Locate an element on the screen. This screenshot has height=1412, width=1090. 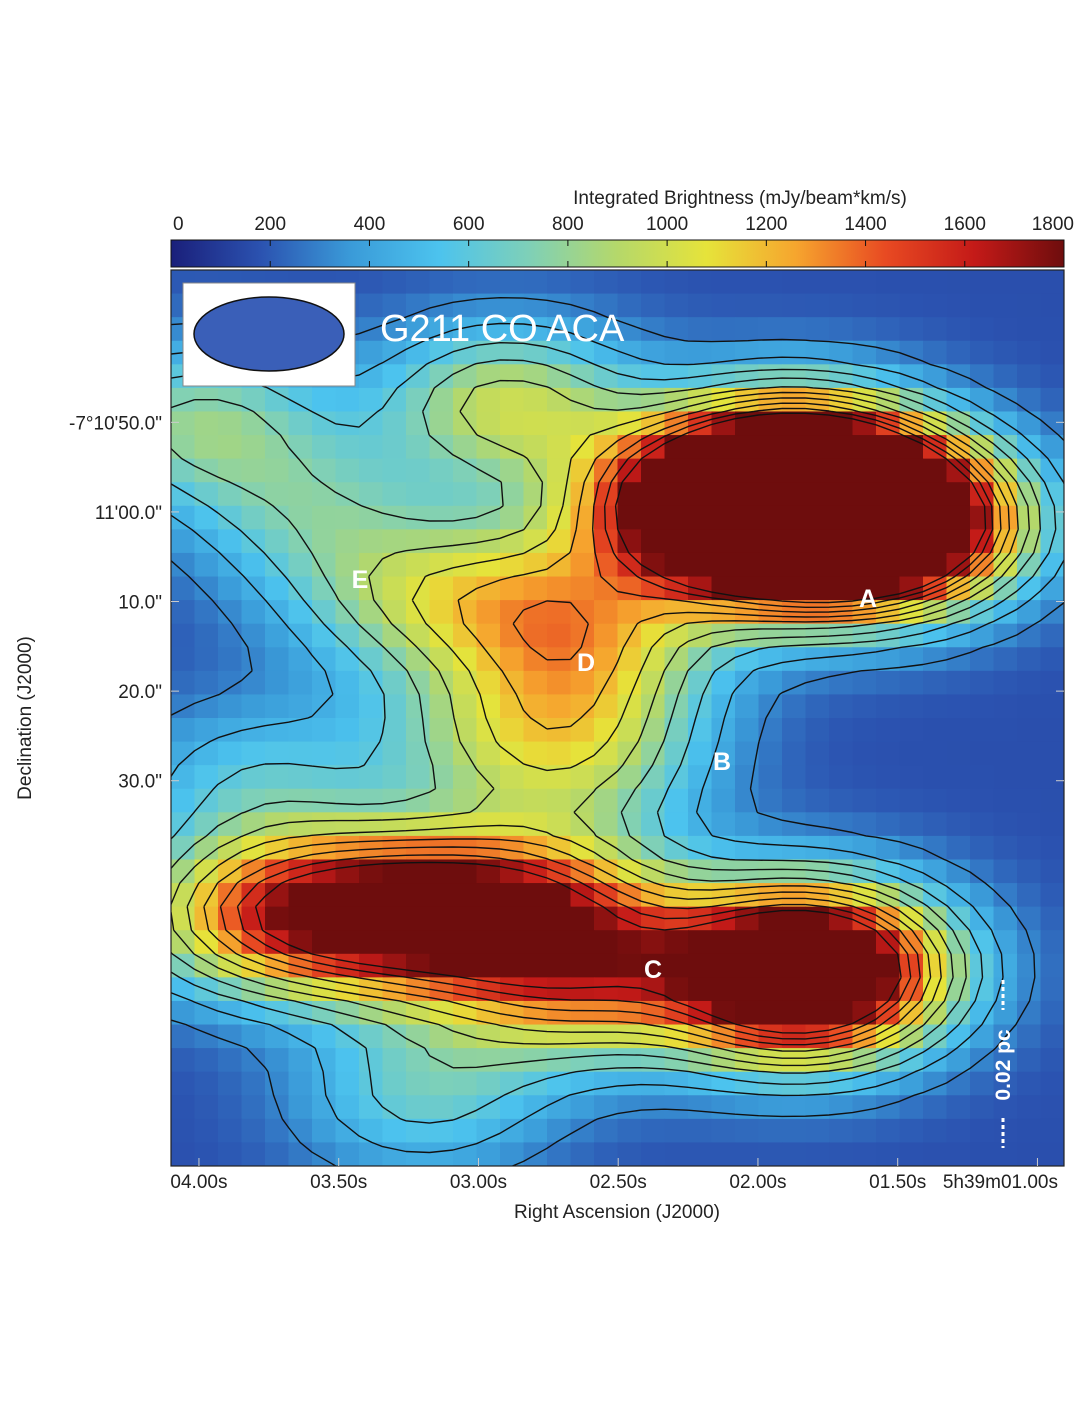
y-tick-labels: -7°10'50.0" 11'00.0" 10.0" 20.0" 30.0" is located at coordinates (115, 602).